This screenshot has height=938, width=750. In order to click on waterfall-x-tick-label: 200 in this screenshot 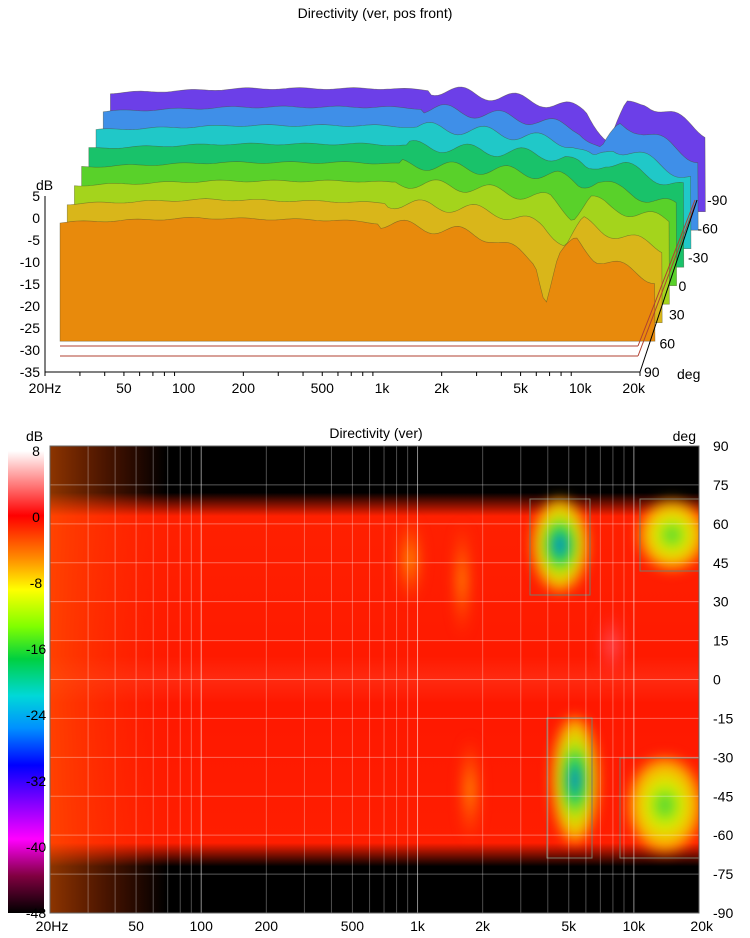, I will do `click(244, 388)`.